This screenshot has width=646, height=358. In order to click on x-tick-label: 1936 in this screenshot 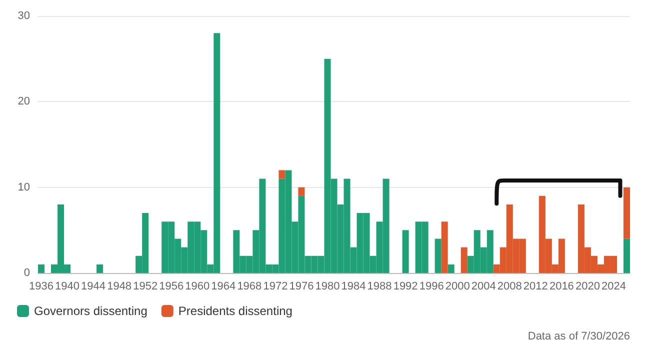, I will do `click(41, 286)`.